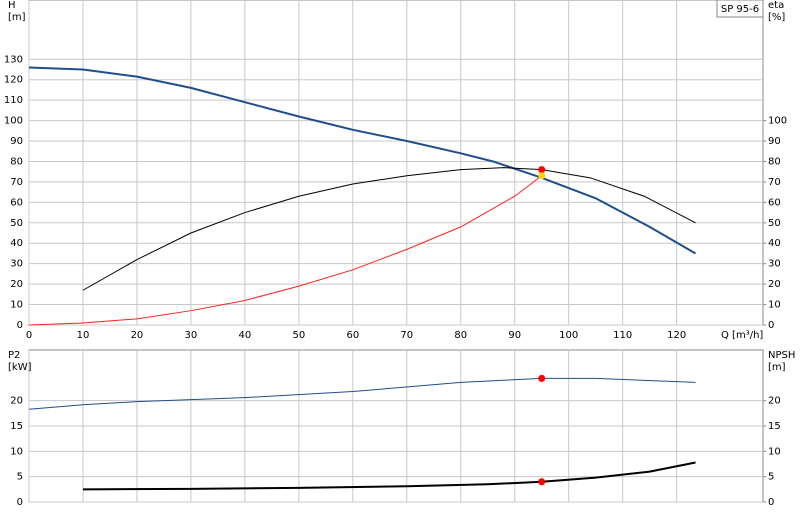 This screenshot has width=800, height=520. What do you see at coordinates (16, 426) in the screenshot?
I see `y-tick-label: 15` at bounding box center [16, 426].